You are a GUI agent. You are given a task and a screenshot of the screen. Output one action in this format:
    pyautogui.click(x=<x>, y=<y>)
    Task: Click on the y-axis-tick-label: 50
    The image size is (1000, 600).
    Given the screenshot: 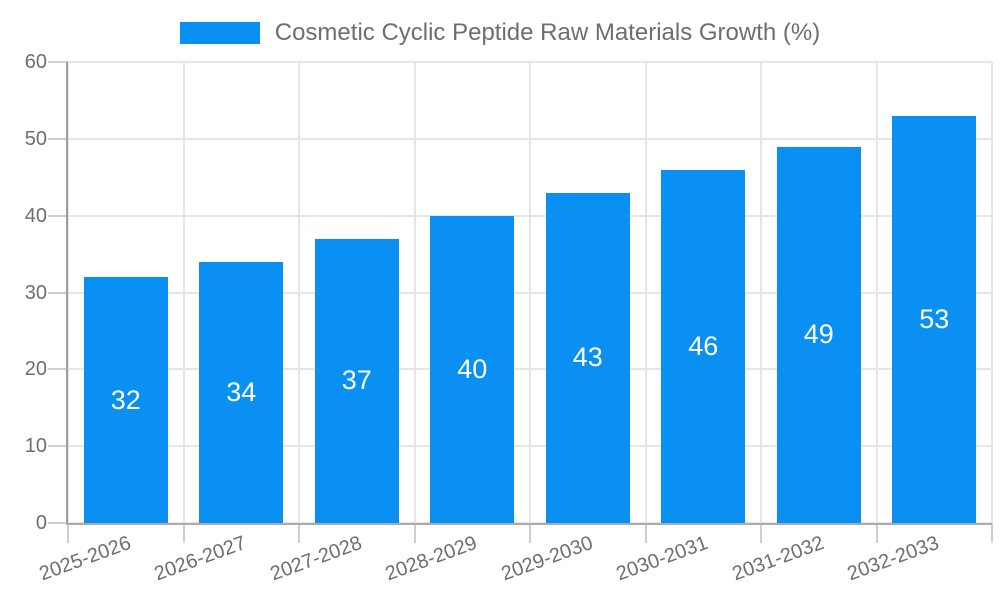 What is the action you would take?
    pyautogui.click(x=35, y=138)
    